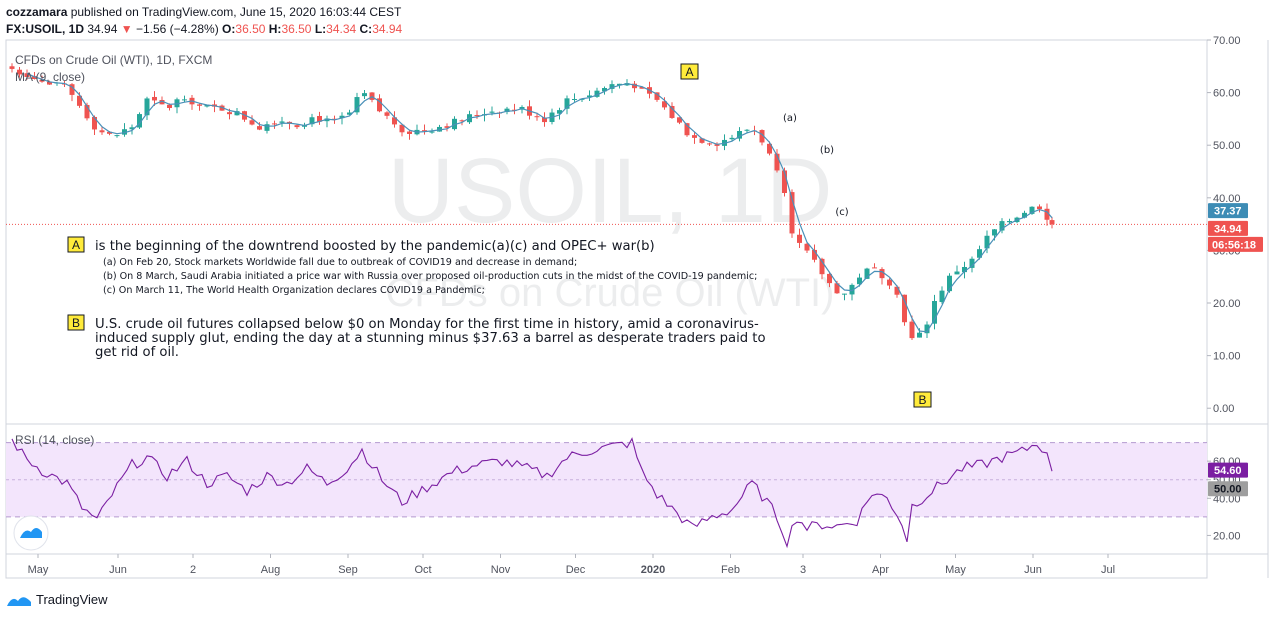  I want to click on open-value: 36.50, so click(250, 29).